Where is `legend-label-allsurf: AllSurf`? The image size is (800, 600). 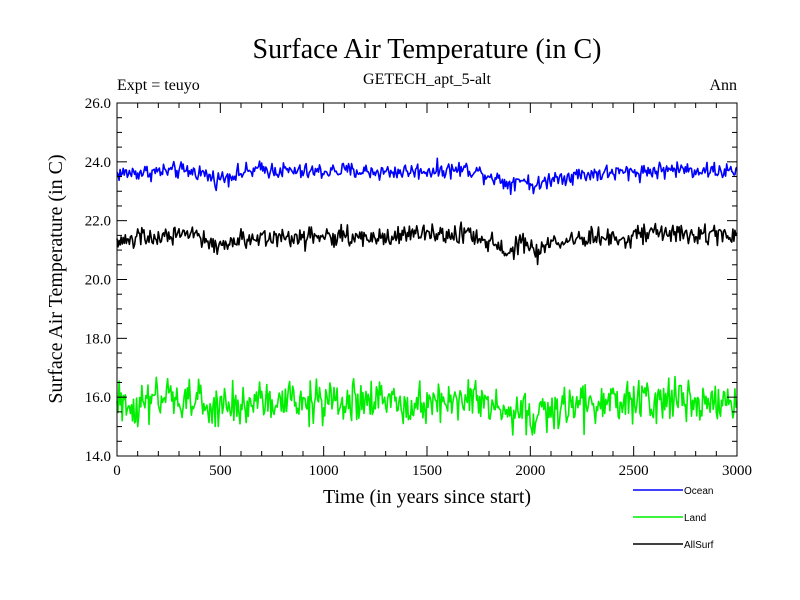 legend-label-allsurf: AllSurf is located at coordinates (699, 545).